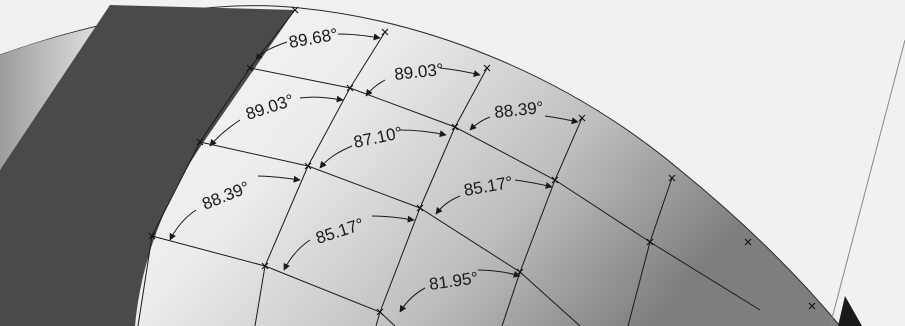  I want to click on plane-edge, so click(867, 182).